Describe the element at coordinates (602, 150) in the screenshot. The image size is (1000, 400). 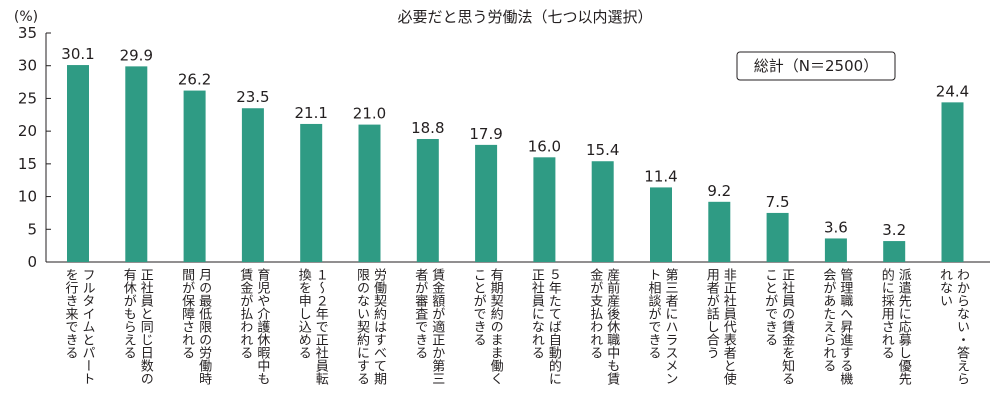
I see `data-label: 15.4` at that location.